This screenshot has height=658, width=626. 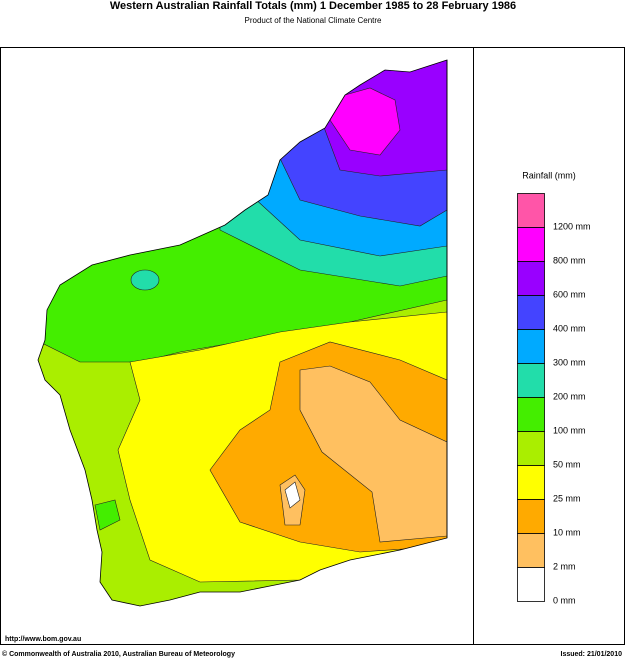 What do you see at coordinates (107, 515) in the screenshot?
I see `zone-100-200-sw` at bounding box center [107, 515].